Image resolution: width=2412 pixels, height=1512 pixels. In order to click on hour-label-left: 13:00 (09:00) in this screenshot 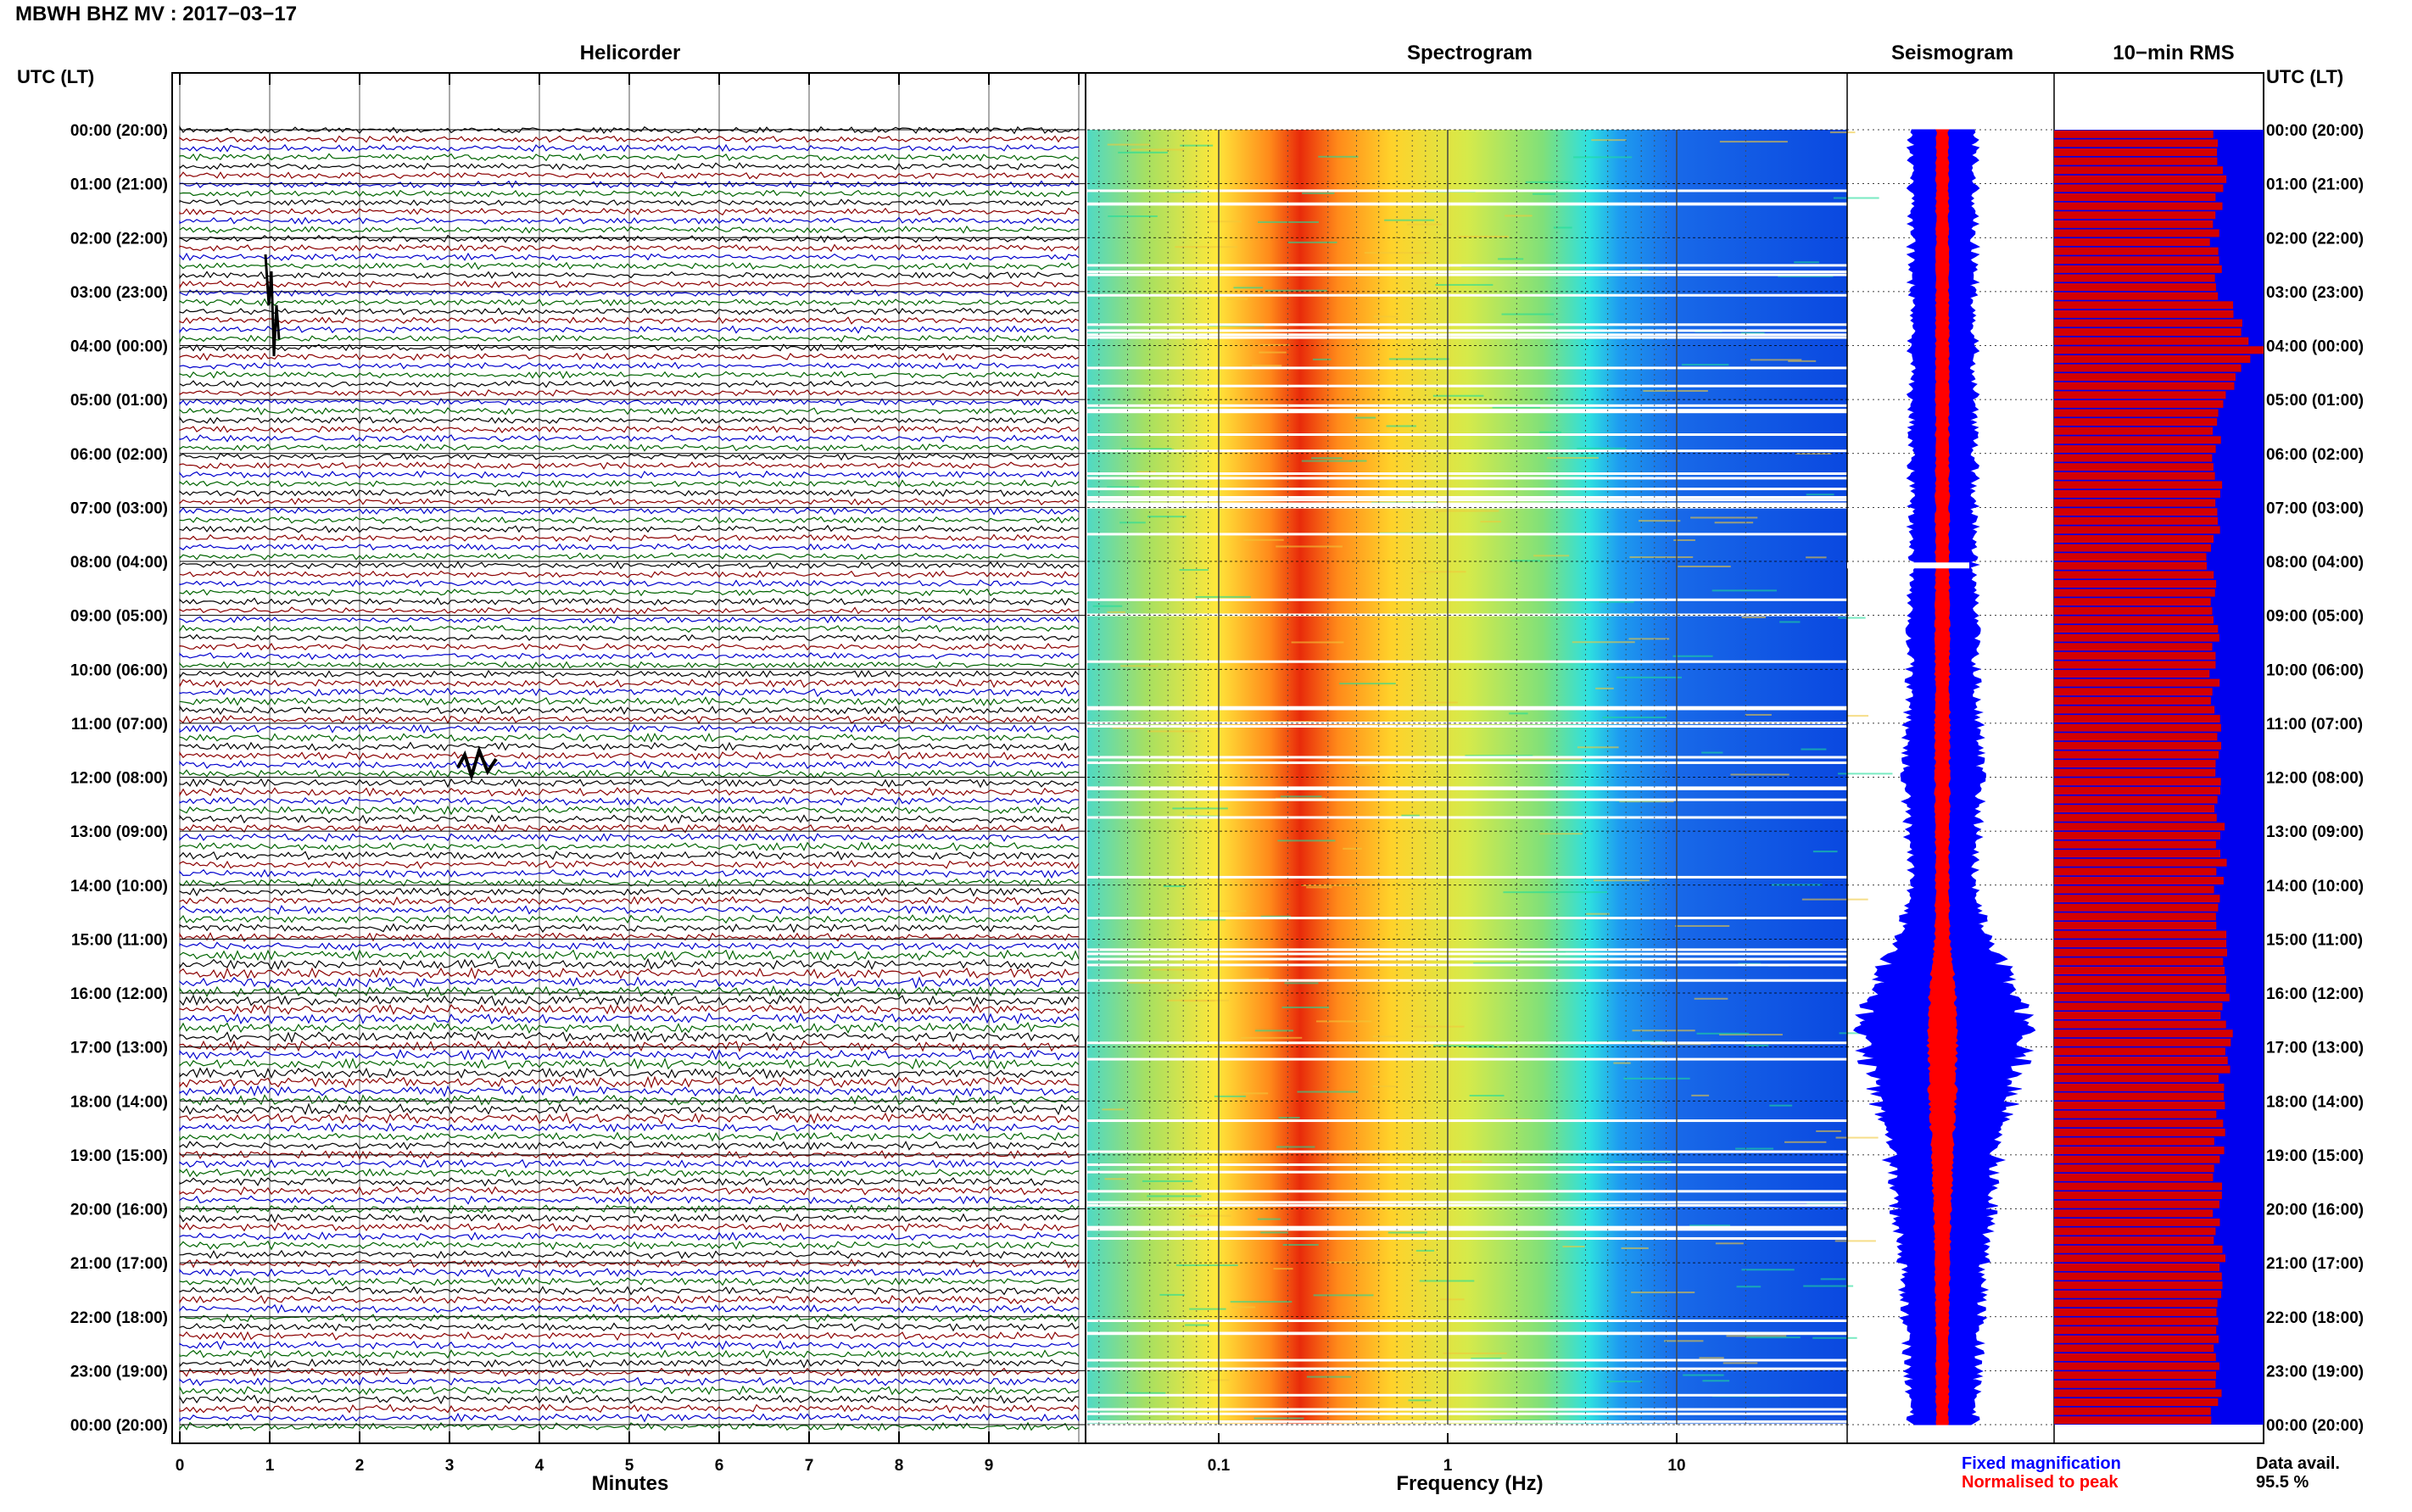, I will do `click(119, 832)`.